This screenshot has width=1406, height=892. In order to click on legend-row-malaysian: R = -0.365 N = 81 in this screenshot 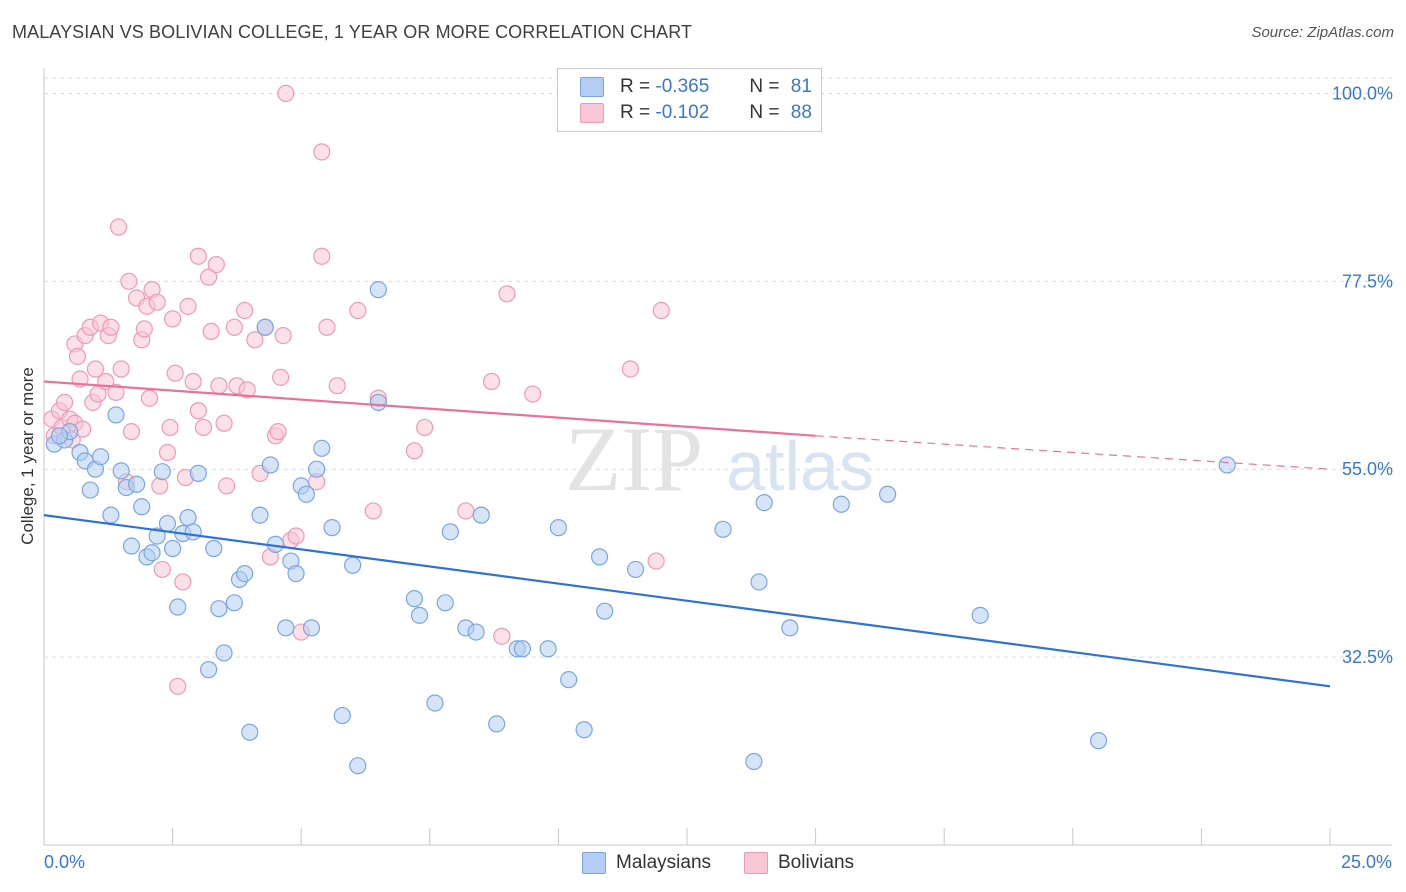, I will do `click(696, 87)`.